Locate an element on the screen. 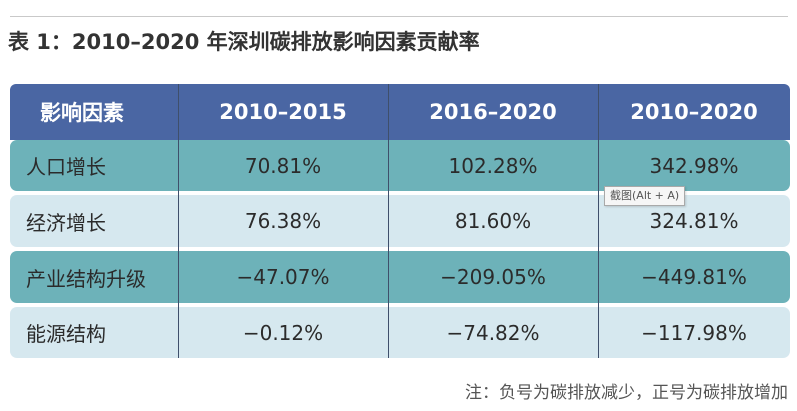 This screenshot has width=797, height=411. table-cell: 102.28% is located at coordinates (493, 165).